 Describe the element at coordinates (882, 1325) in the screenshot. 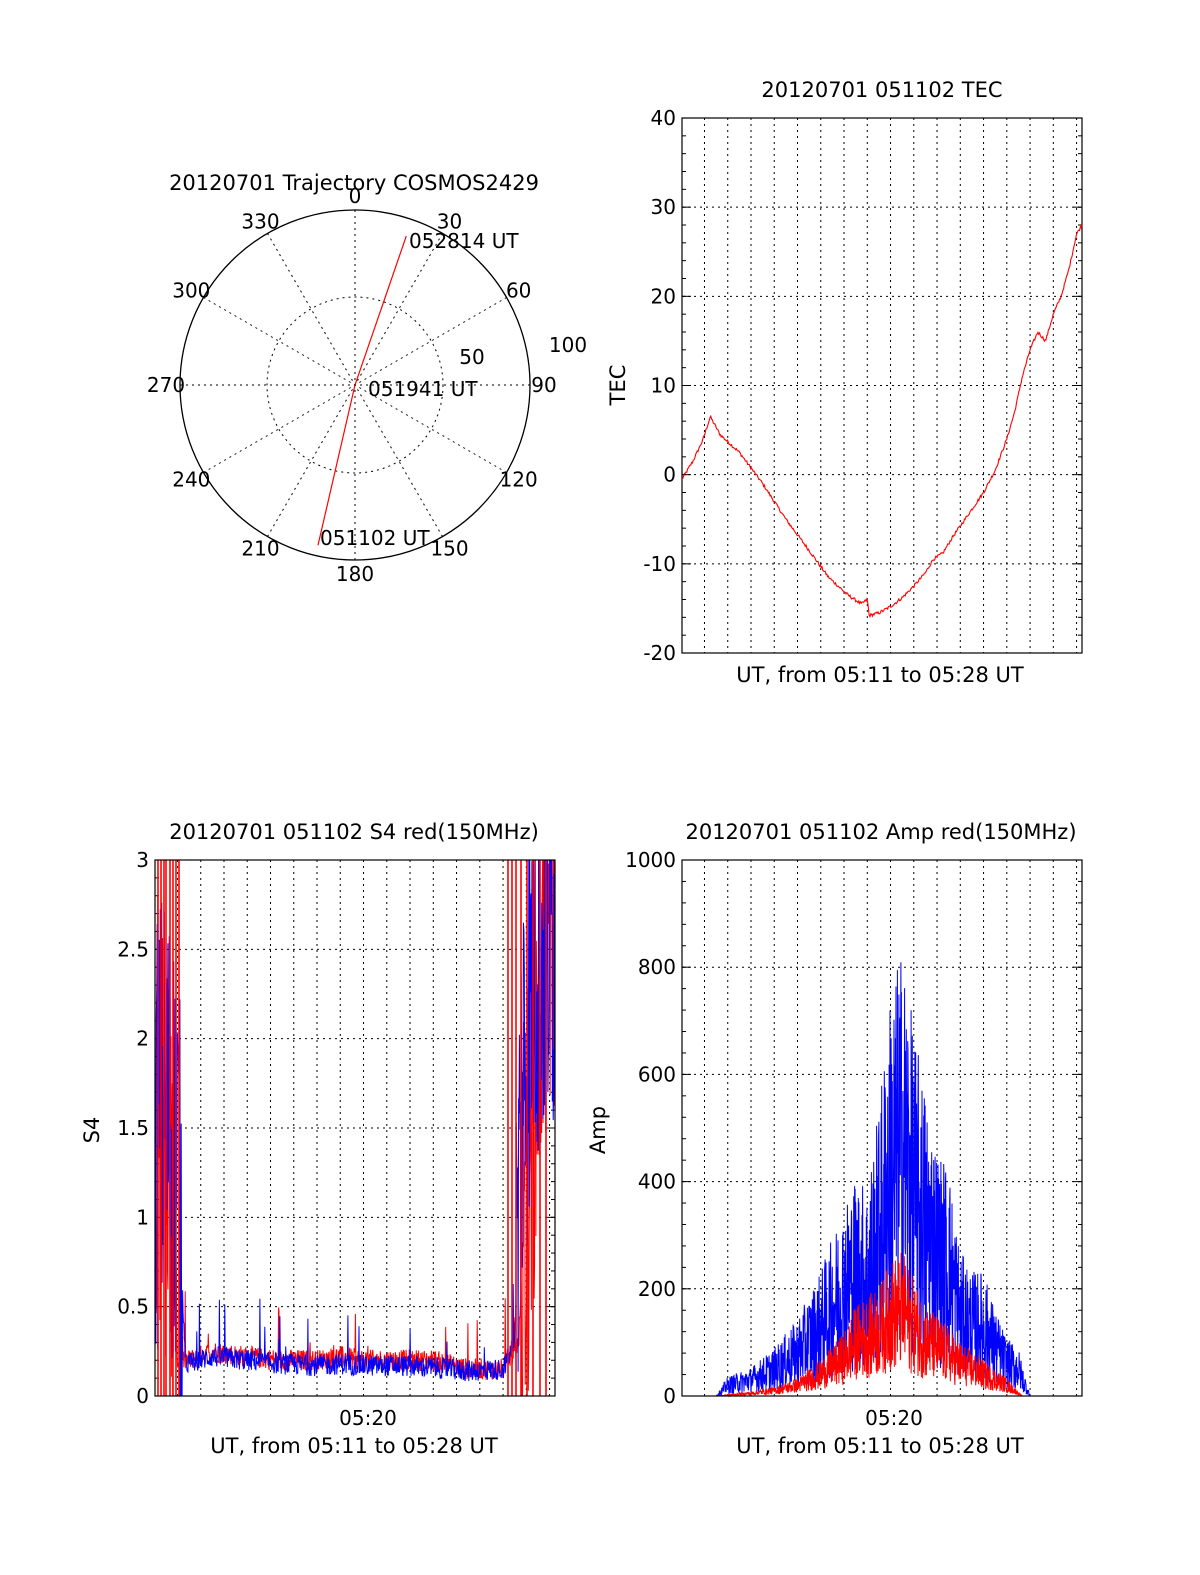

I see `amp-series-red` at that location.